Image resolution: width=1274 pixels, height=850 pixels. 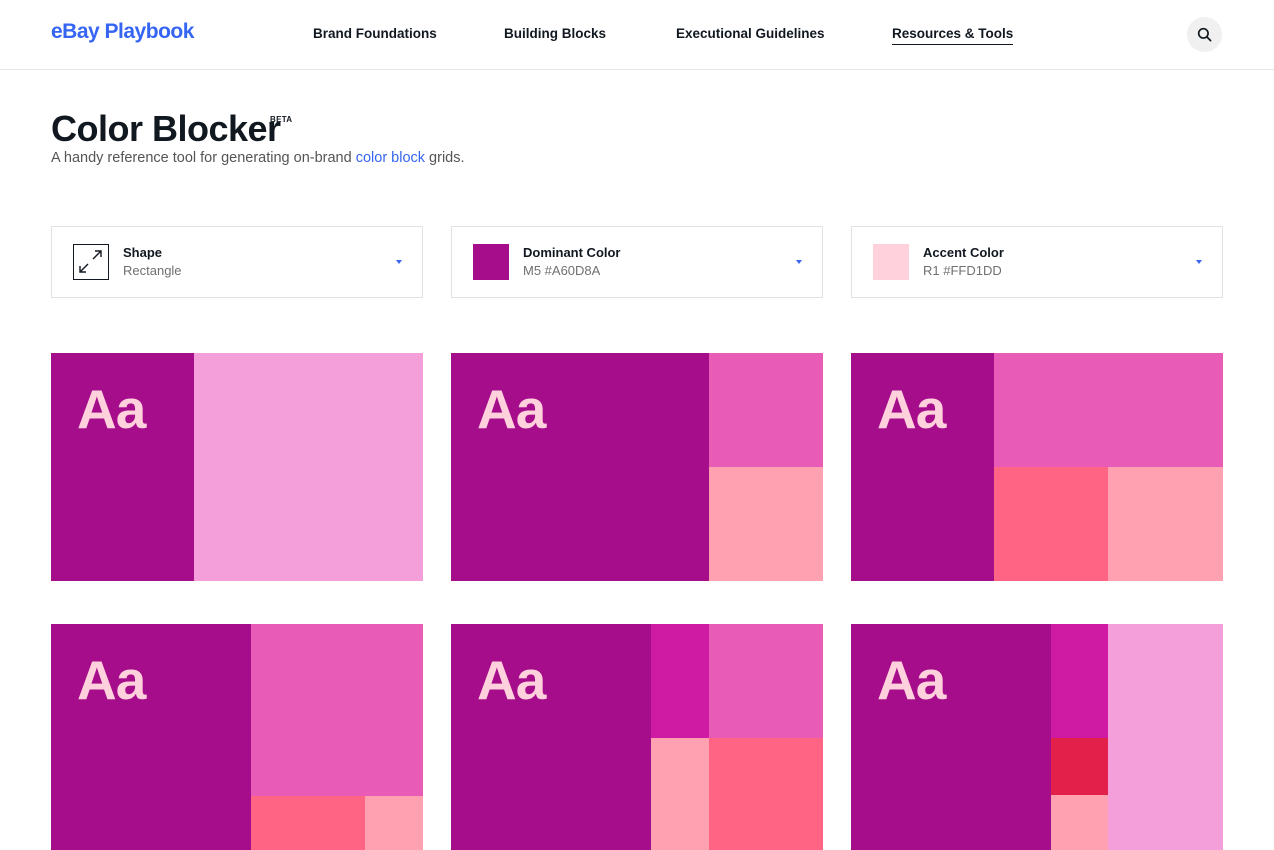 What do you see at coordinates (445, 158) in the screenshot?
I see `subtitle-text-end: grids.` at bounding box center [445, 158].